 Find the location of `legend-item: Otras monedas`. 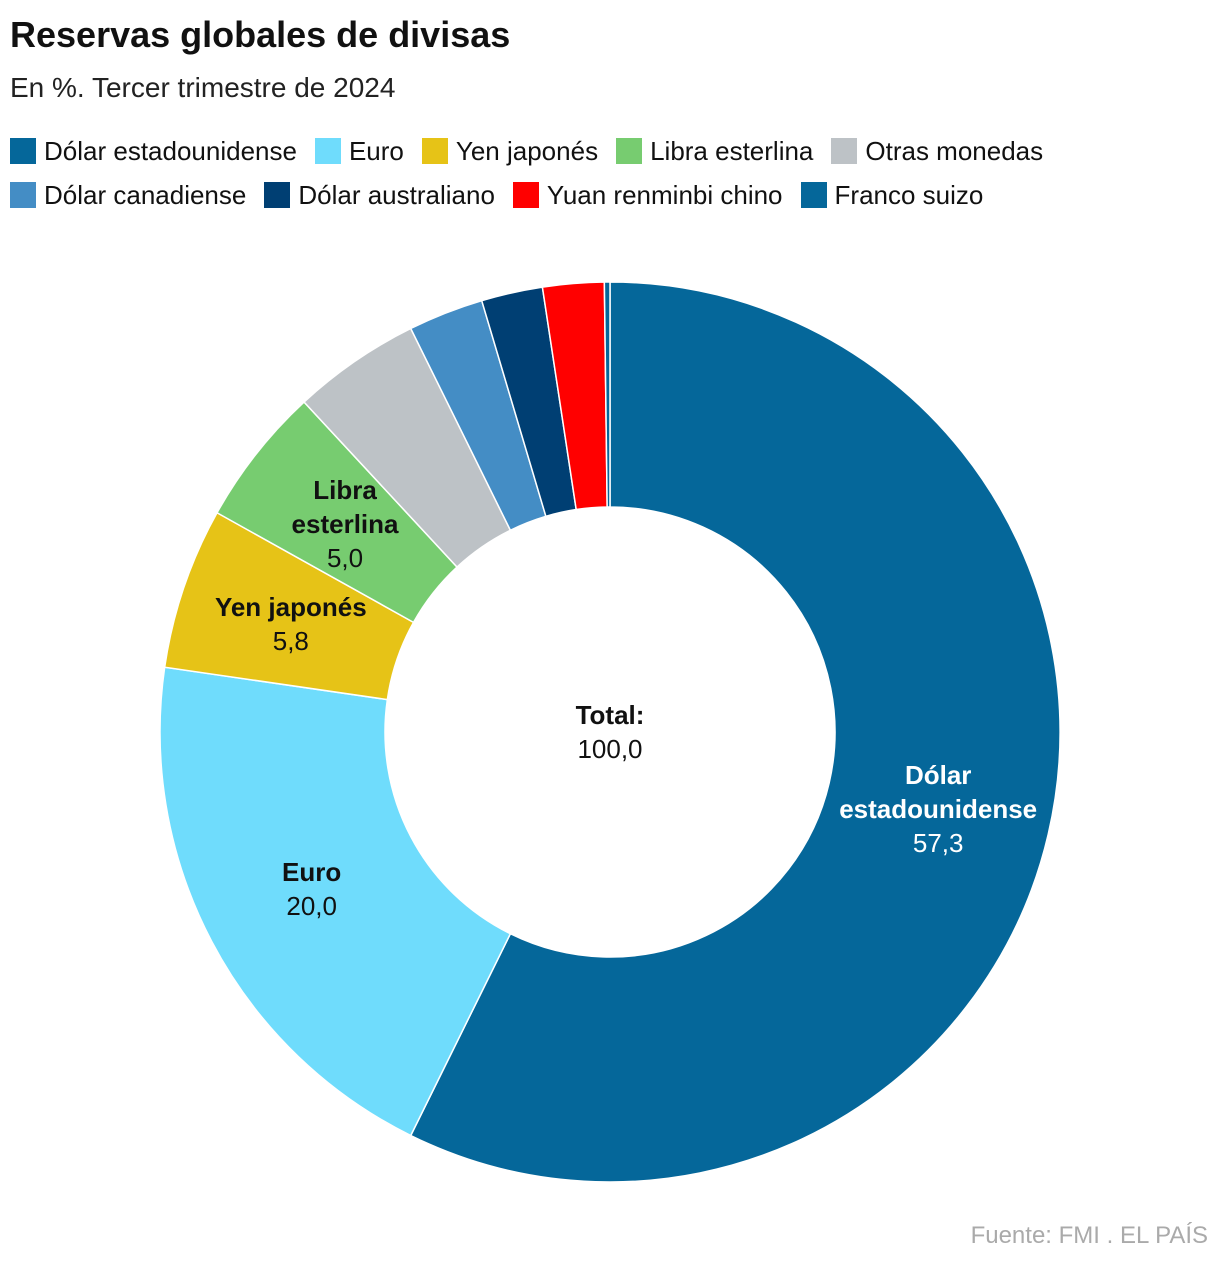

legend-item: Otras monedas is located at coordinates (937, 151).